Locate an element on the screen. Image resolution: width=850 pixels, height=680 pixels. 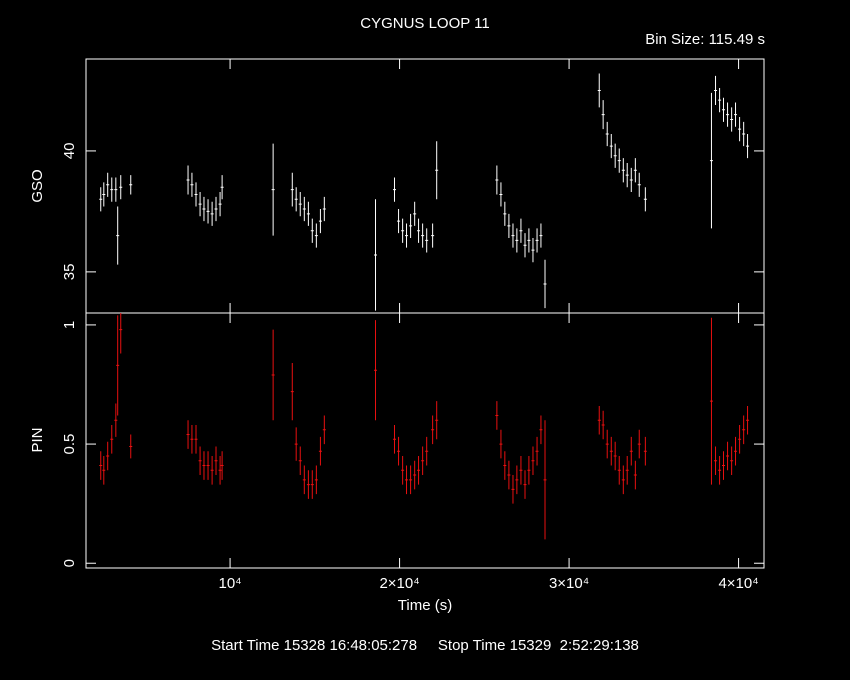
y-tick-label: 35 is located at coordinates (69, 272).